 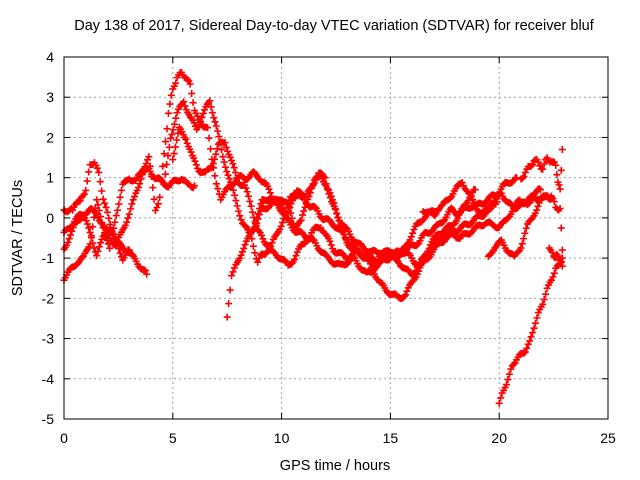 I want to click on x-tick-label: 25, so click(x=608, y=438).